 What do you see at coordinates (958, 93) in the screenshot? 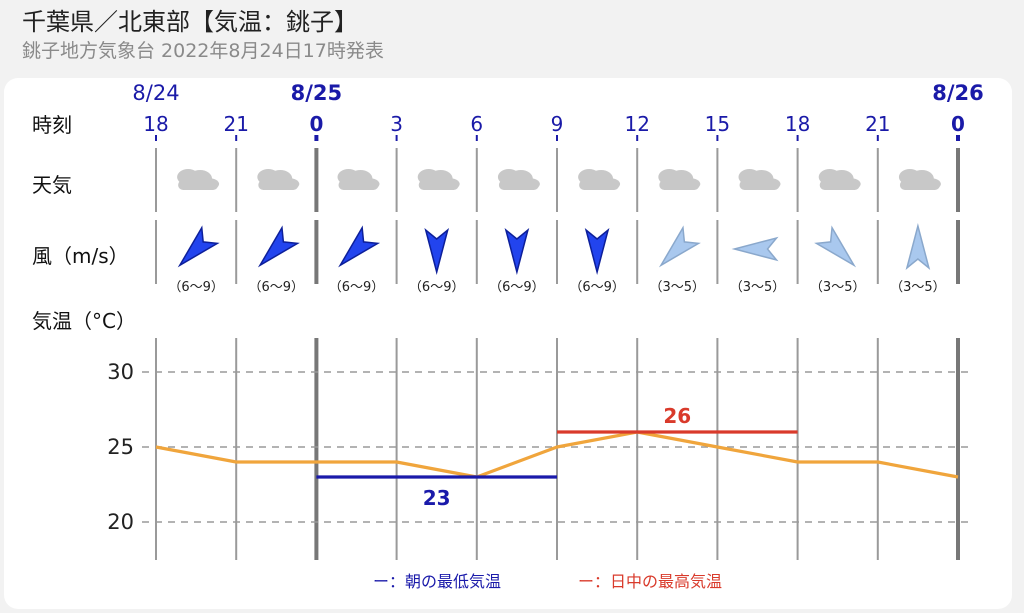
I see `date-label: 8/26` at bounding box center [958, 93].